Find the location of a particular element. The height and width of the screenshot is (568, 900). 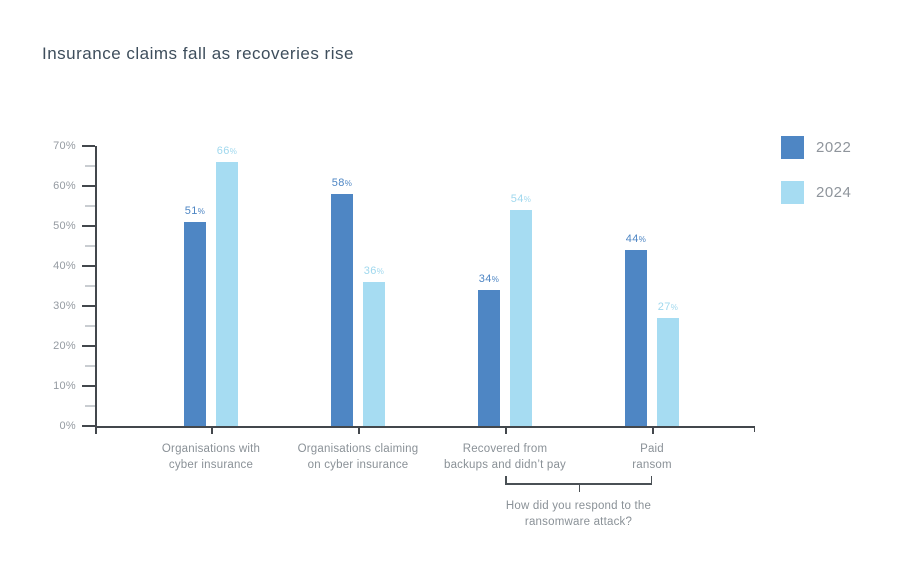

category-label-line: on cyber insurance is located at coordinates (358, 464).